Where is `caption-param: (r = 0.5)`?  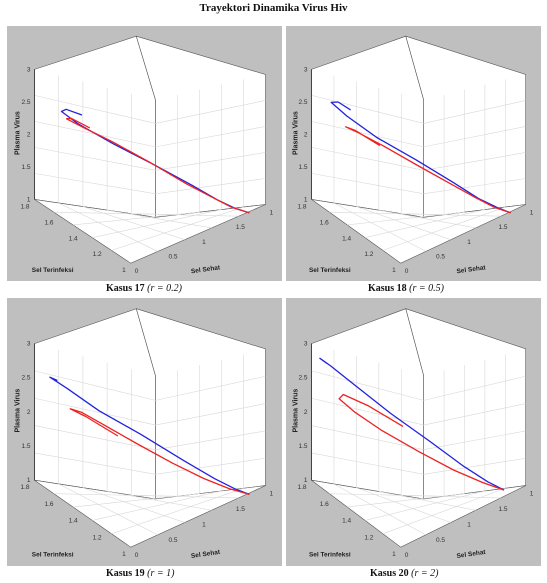 caption-param: (r = 0.5) is located at coordinates (426, 288).